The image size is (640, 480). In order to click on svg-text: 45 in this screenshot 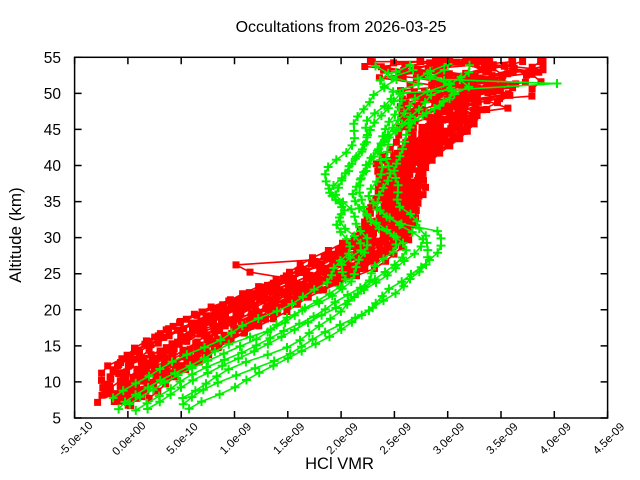, I will do `click(52, 130)`.